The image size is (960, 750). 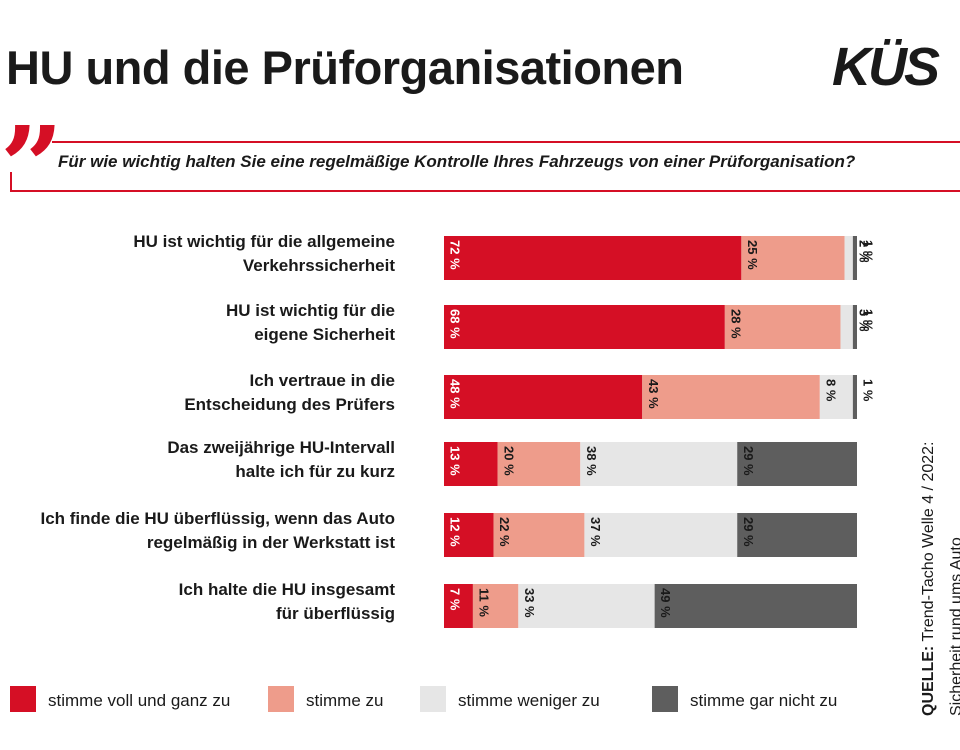 What do you see at coordinates (345, 67) in the screenshot?
I see `page-title: HU und die Prüforganisationen` at bounding box center [345, 67].